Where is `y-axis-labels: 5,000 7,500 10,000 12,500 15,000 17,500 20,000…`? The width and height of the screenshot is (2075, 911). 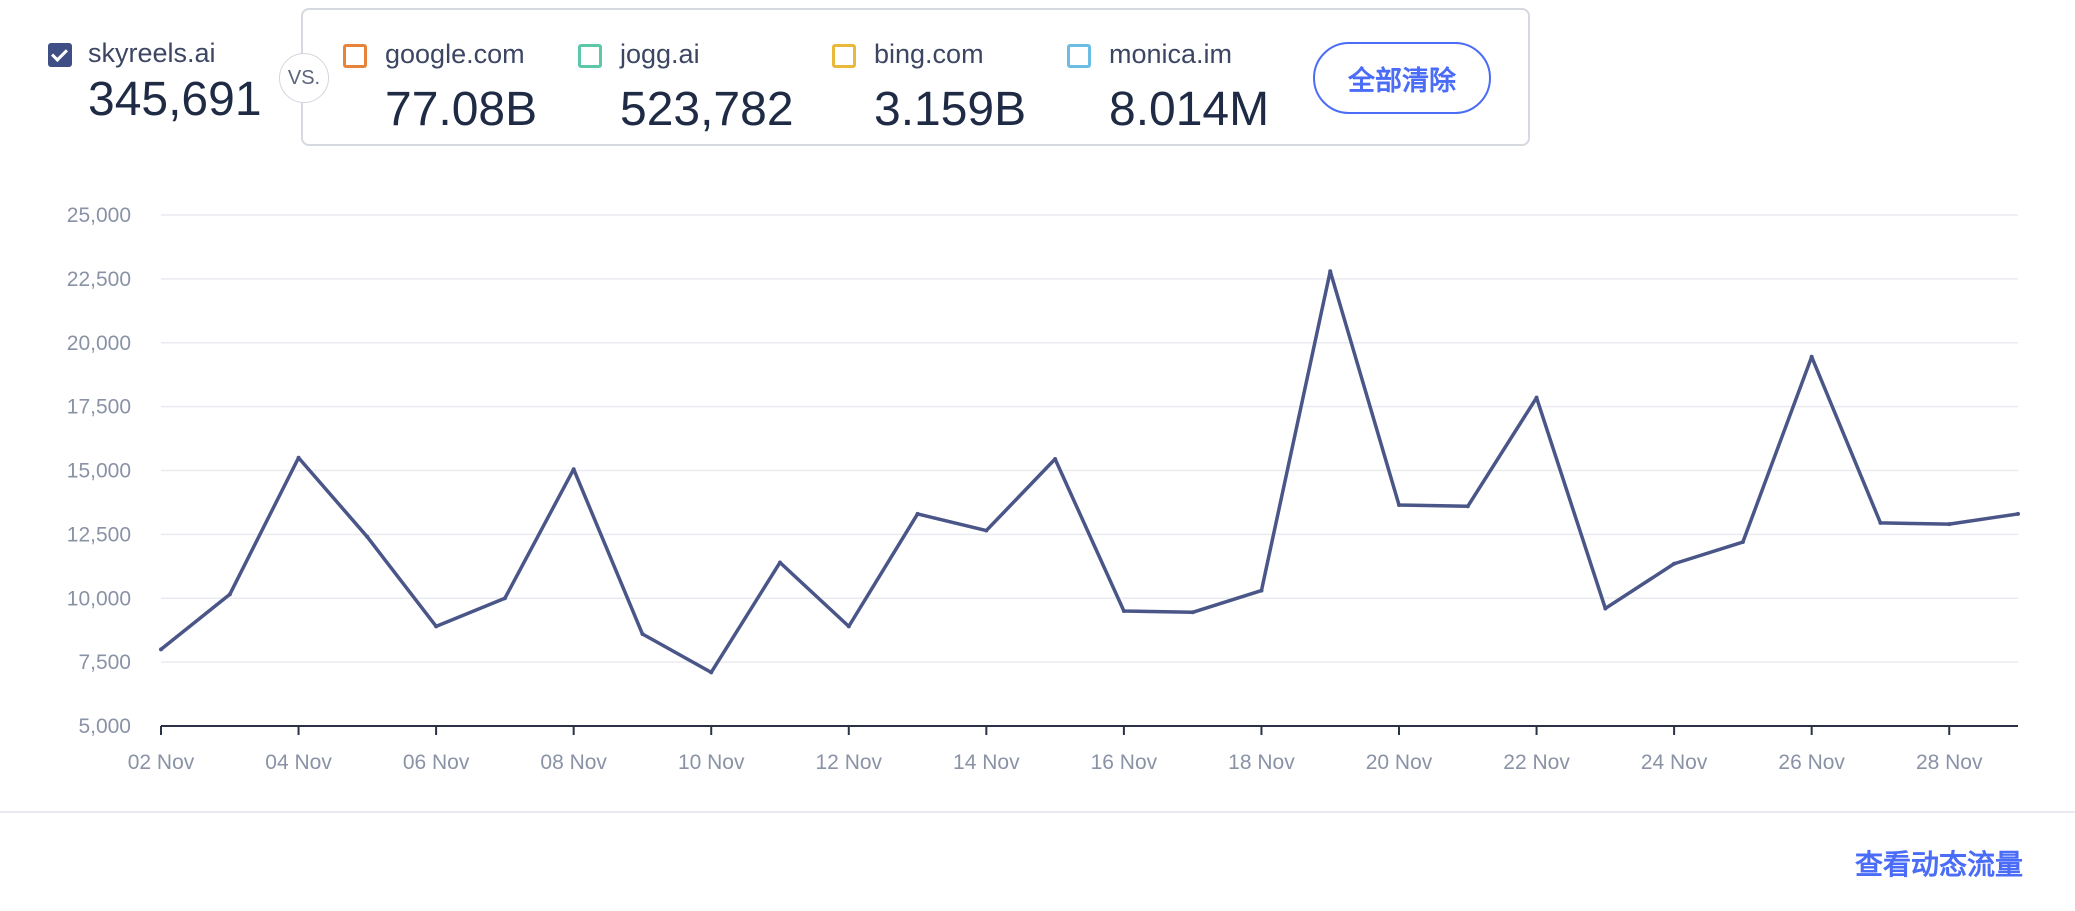 y-axis-labels: 5,000 7,500 10,000 12,500 15,000 17,500 20,000… is located at coordinates (99, 471).